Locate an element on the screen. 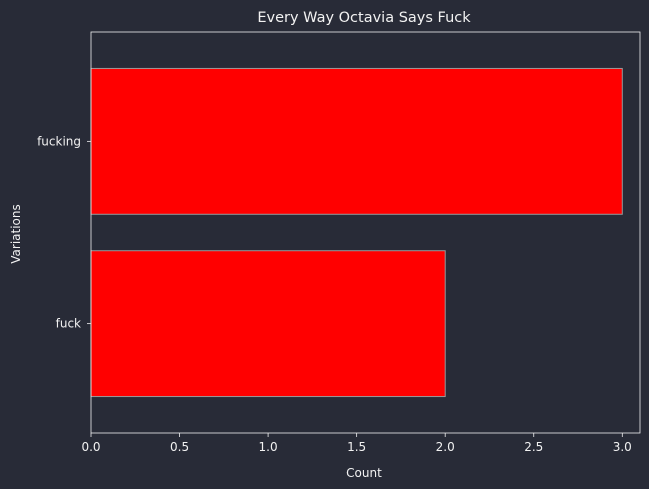  x-tick-label: 2.5 is located at coordinates (533, 447).